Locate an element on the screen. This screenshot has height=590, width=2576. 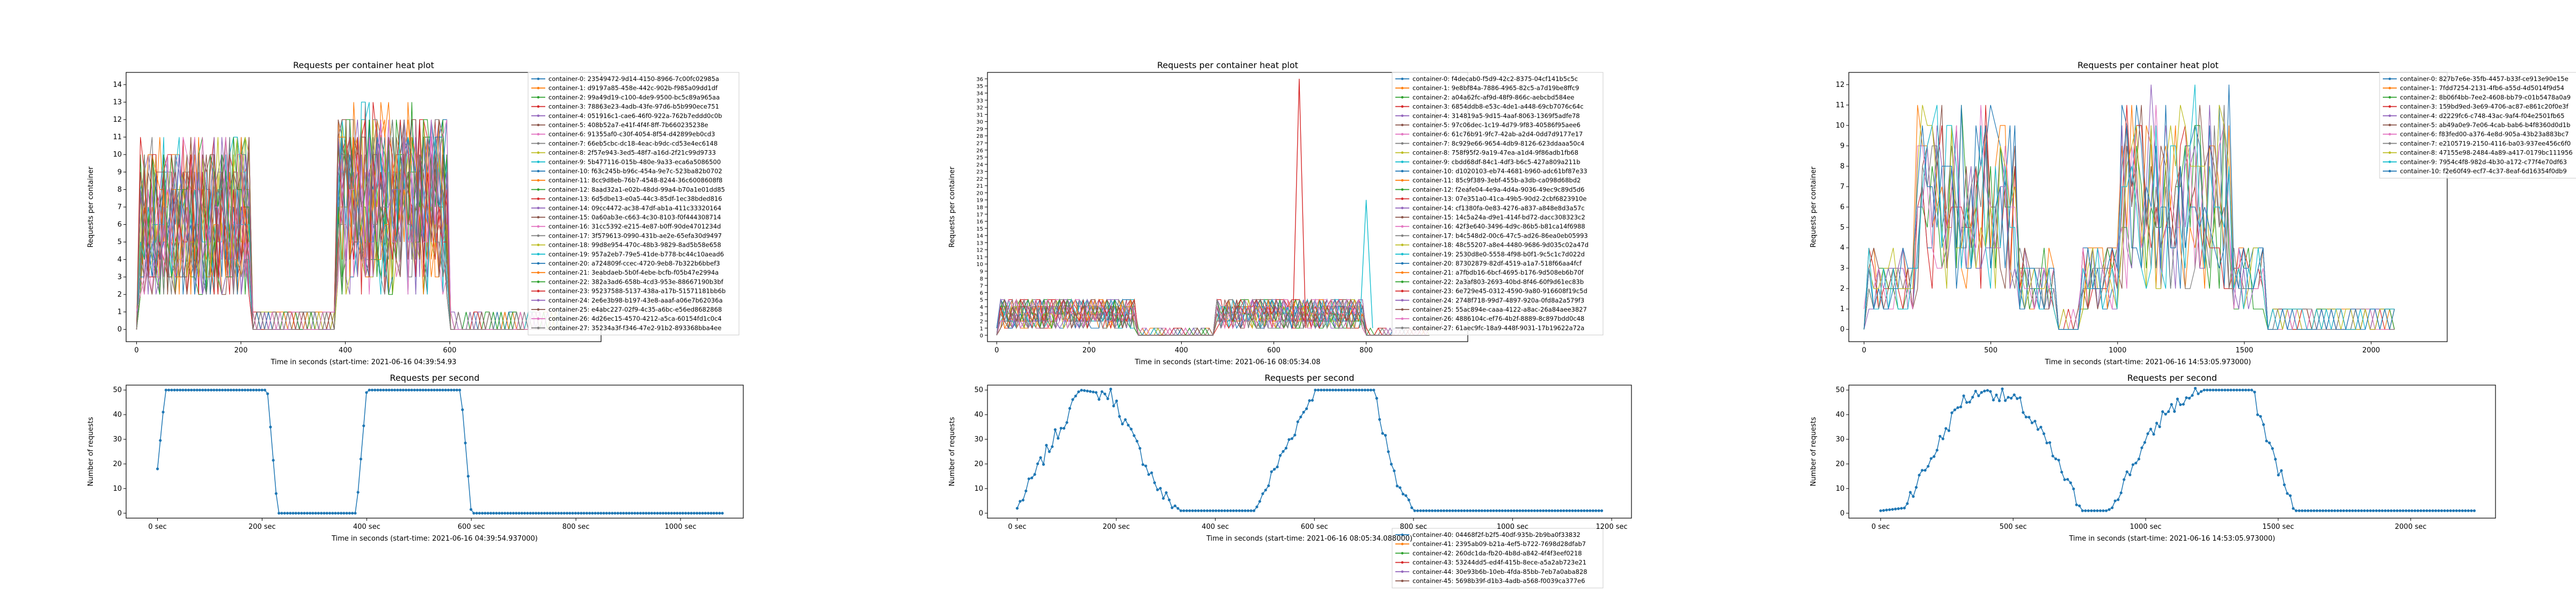
axes-frame is located at coordinates (435, 452).